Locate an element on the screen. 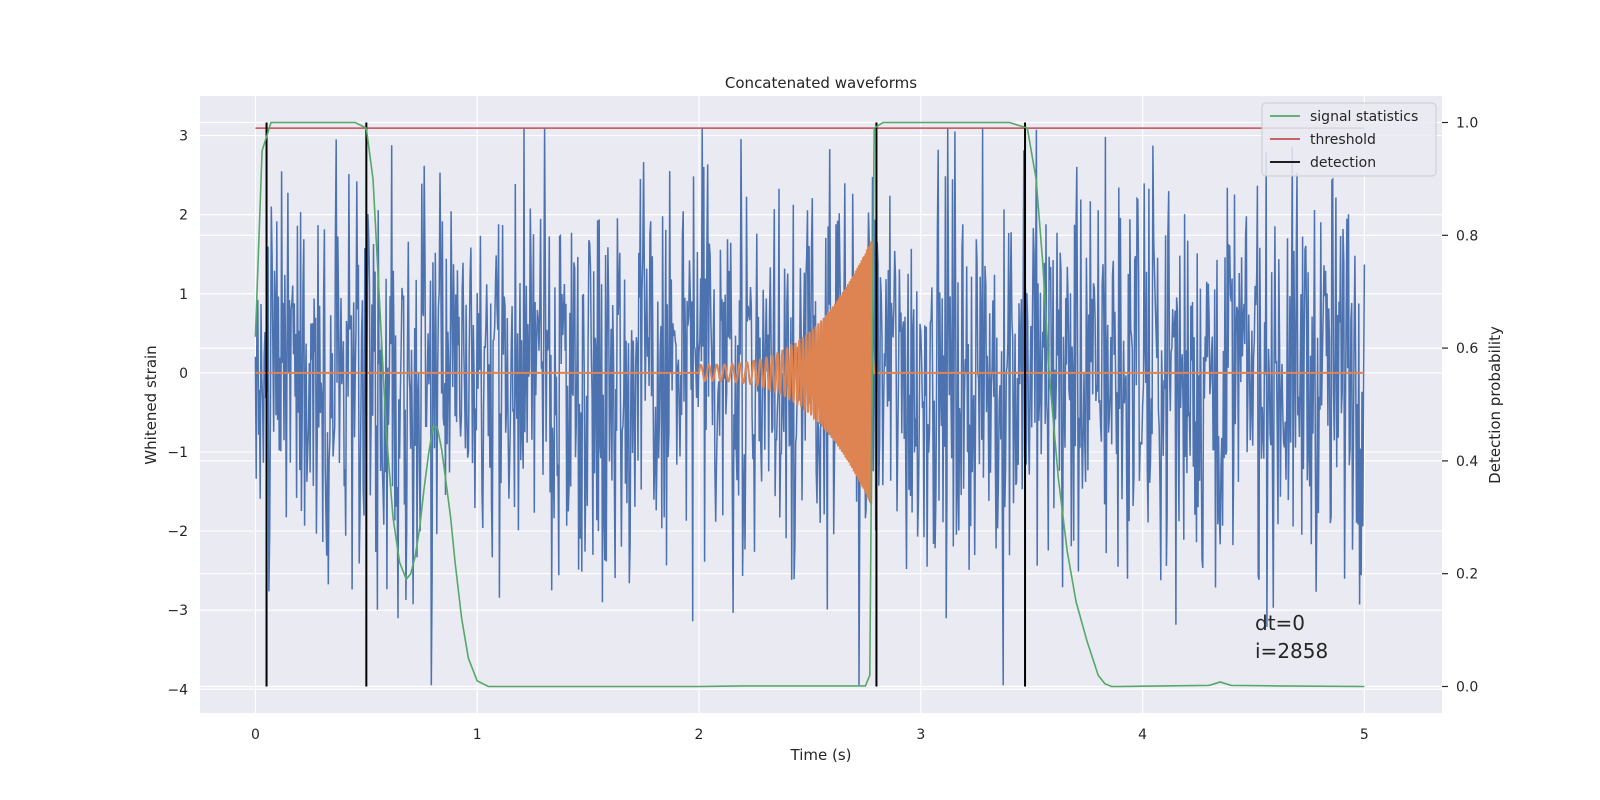  y2-tick-label: 0.6 is located at coordinates (1467, 349).